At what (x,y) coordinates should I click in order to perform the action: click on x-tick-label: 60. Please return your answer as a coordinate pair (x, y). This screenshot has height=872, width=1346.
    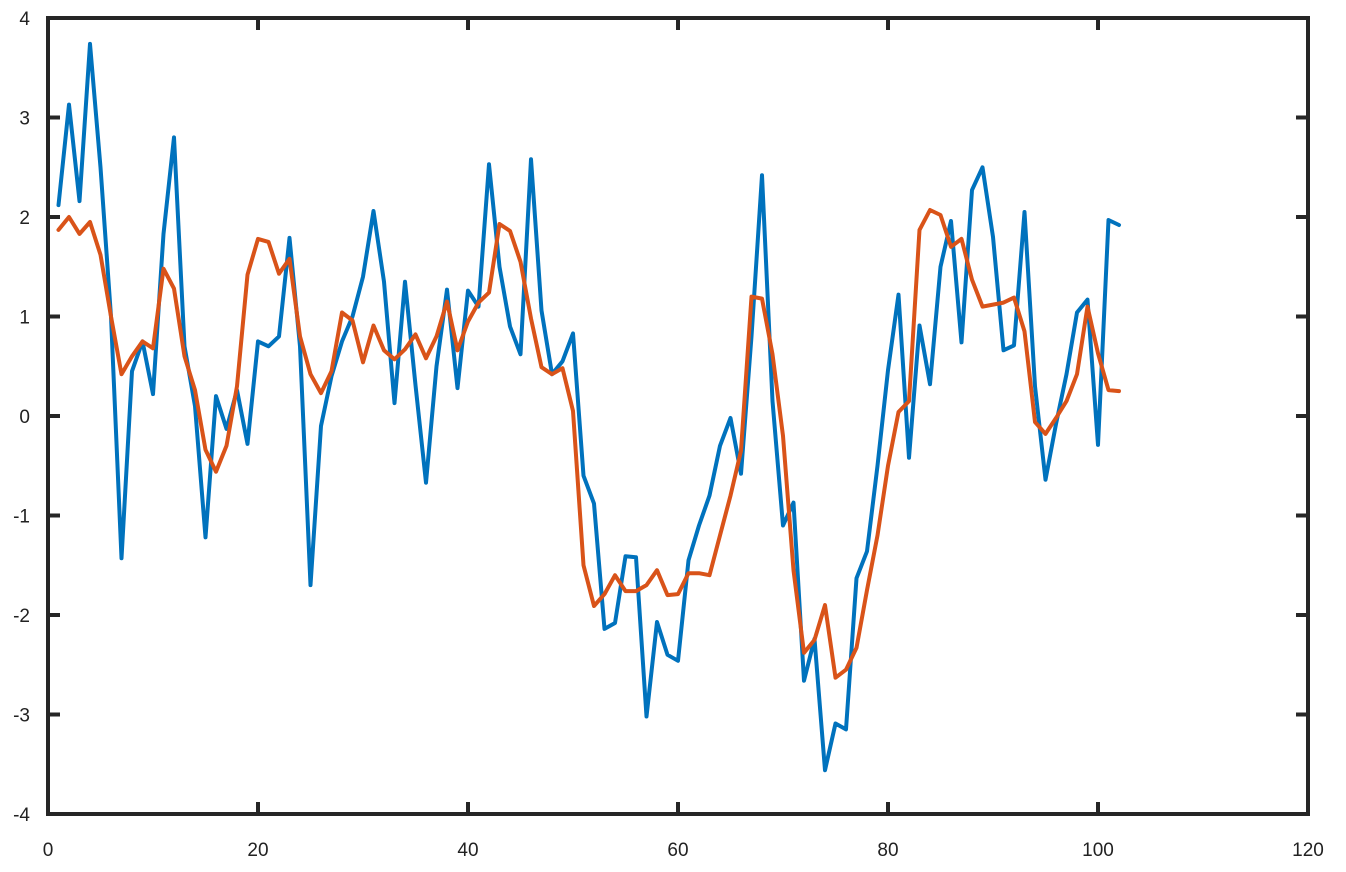
    Looking at the image, I should click on (677, 850).